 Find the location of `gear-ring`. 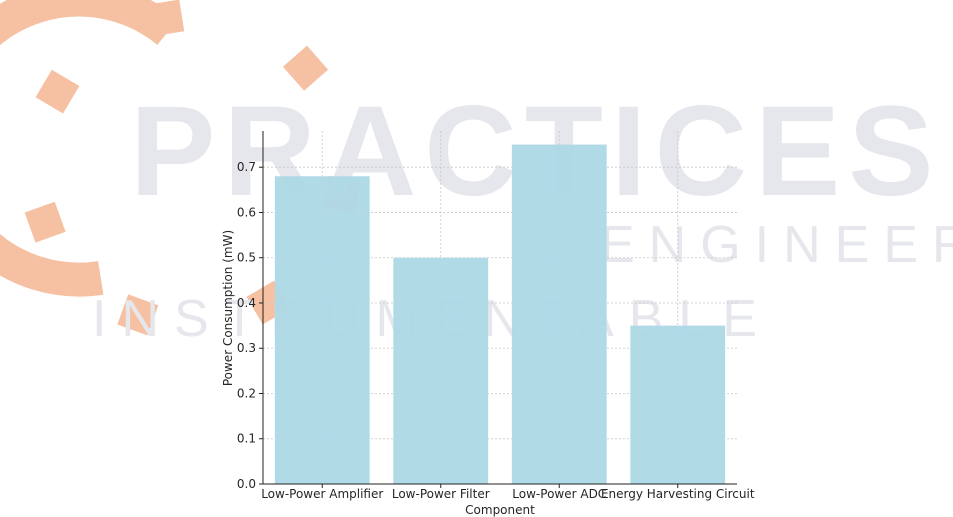

gear-ring is located at coordinates (89, 148).